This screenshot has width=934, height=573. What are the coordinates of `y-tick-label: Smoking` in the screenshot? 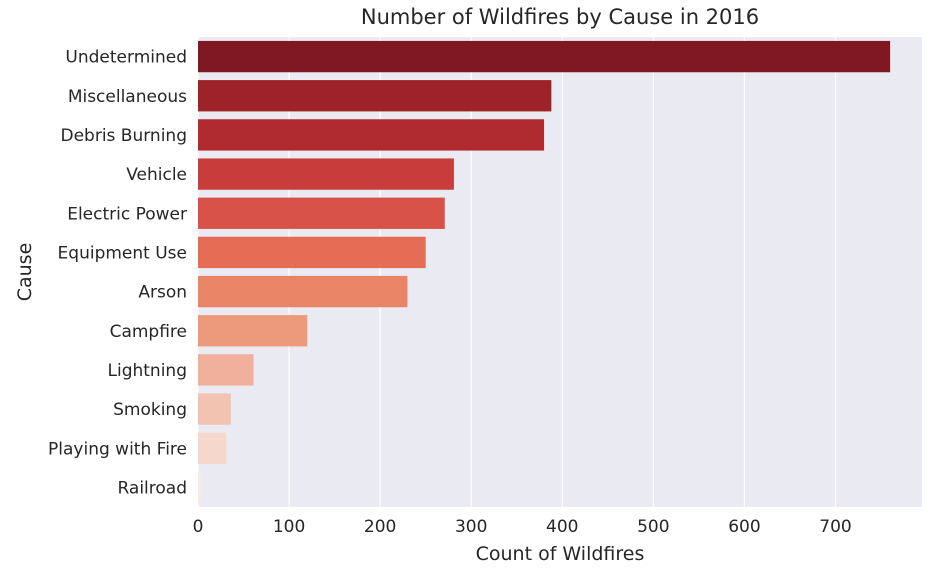 It's located at (150, 410).